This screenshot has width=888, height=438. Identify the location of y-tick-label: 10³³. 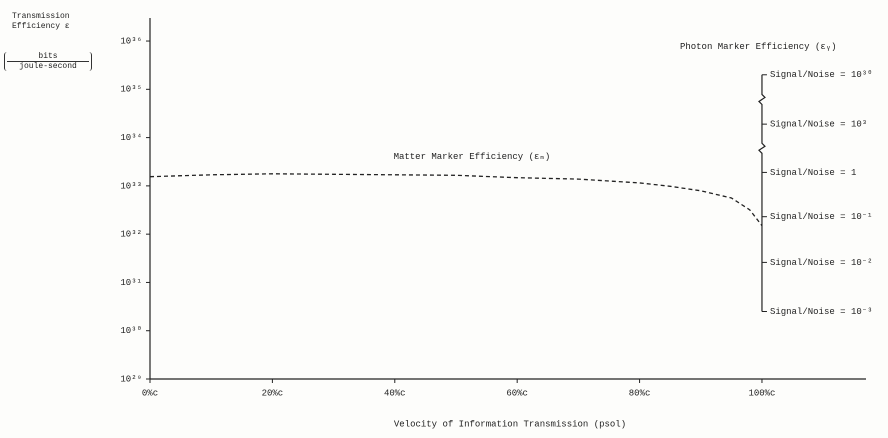
(131, 186).